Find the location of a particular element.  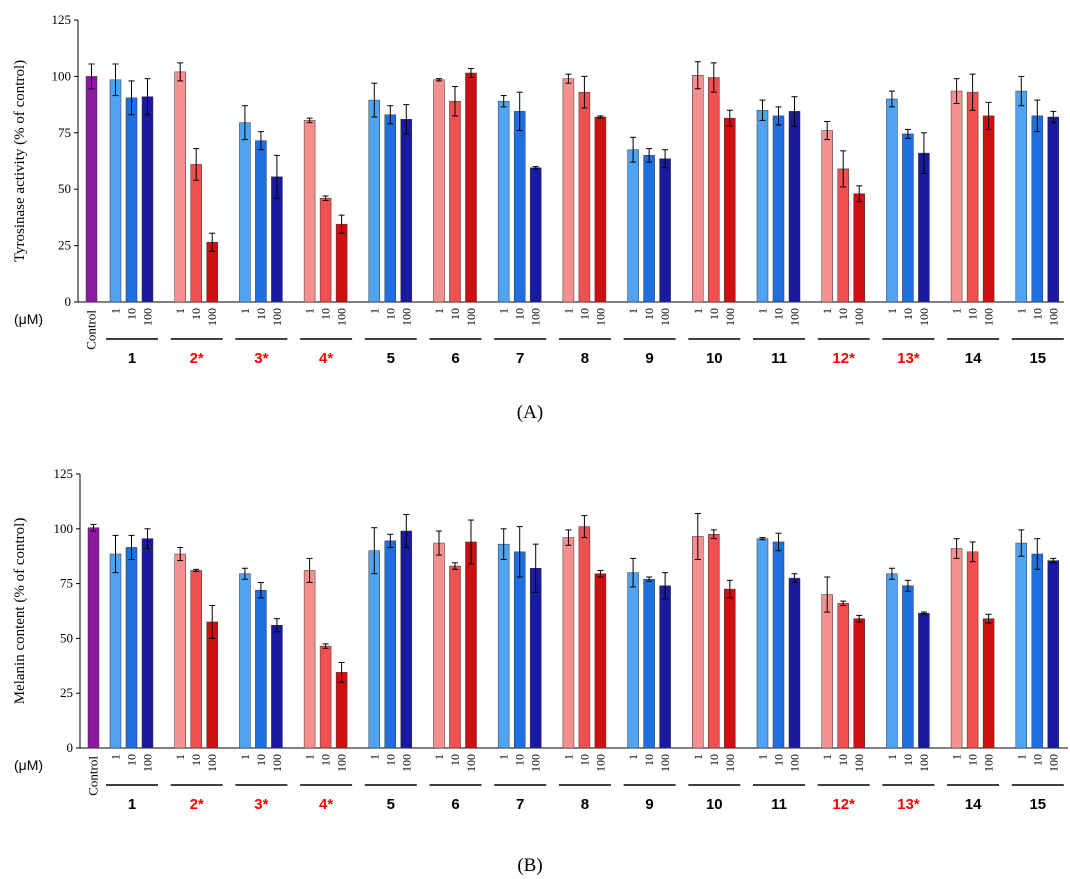

y-tick-label: 50 is located at coordinates (64, 188).